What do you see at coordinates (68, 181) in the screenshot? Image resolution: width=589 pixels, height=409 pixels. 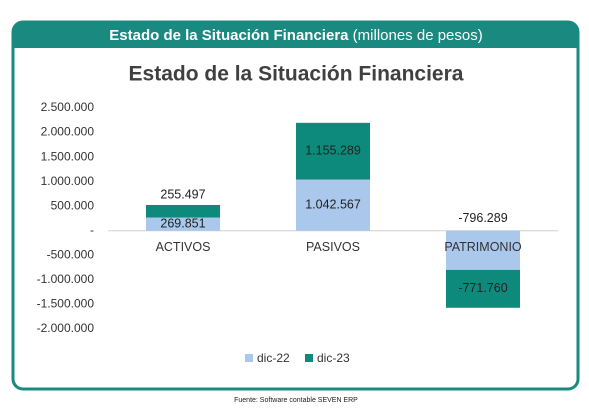 I see `y-tick-label: 1.000.000` at bounding box center [68, 181].